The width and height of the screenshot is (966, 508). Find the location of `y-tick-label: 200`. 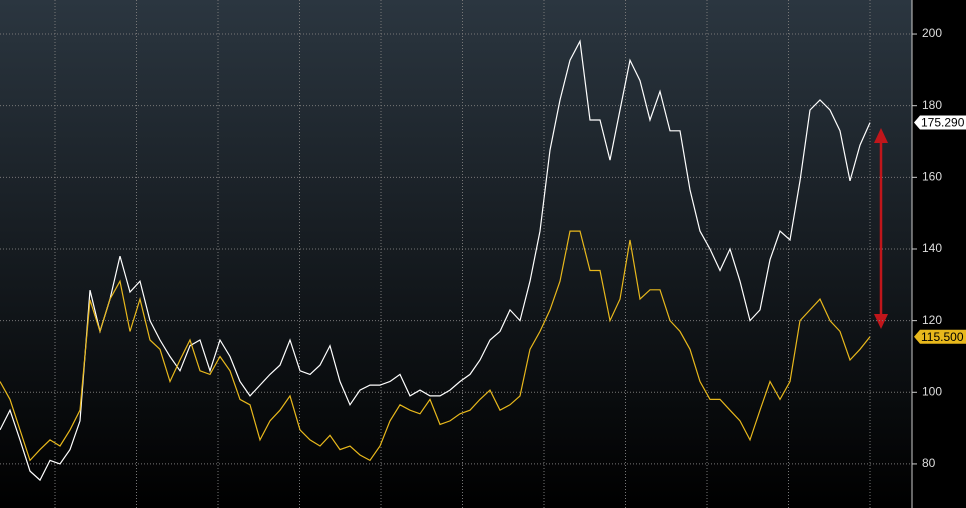

y-tick-label: 200 is located at coordinates (932, 33).